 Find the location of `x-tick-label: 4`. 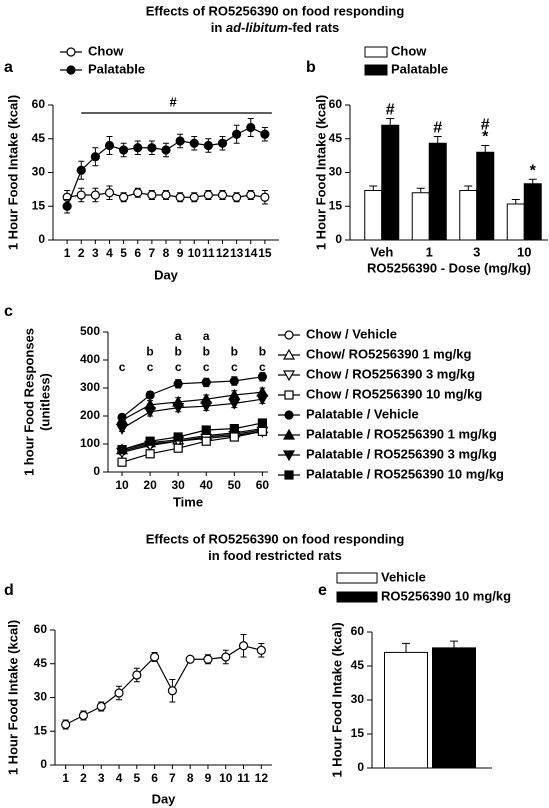

x-tick-label: 4 is located at coordinates (119, 778).